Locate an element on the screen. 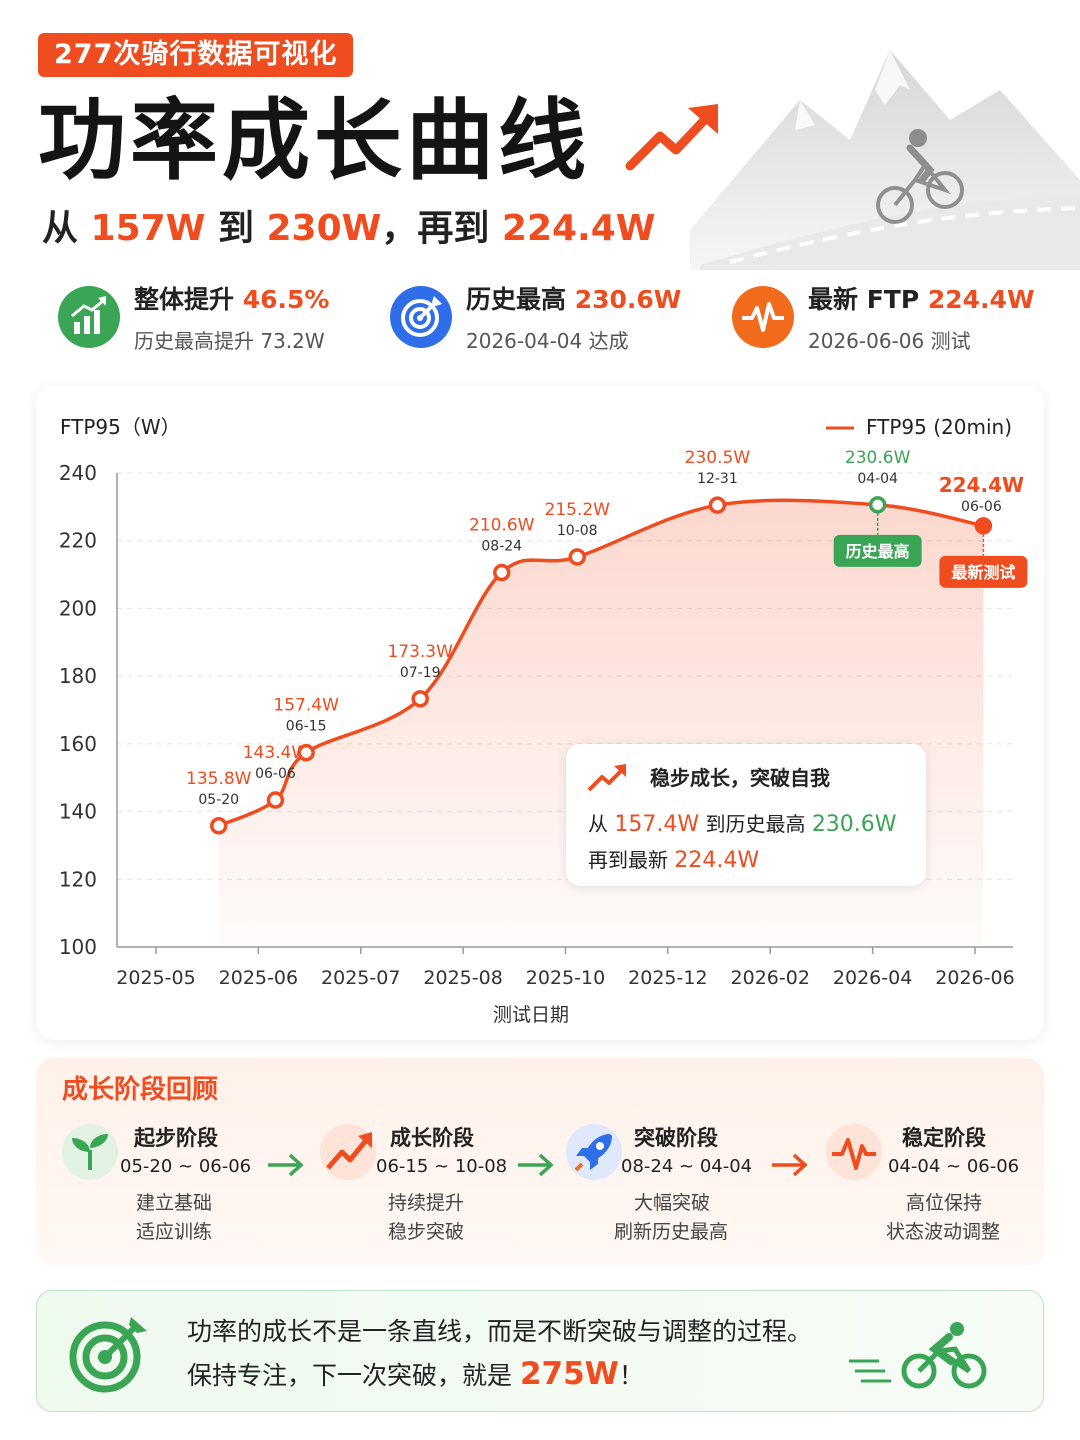 Image resolution: width=1080 pixels, height=1440 pixels. data-value-label: 230.6W is located at coordinates (878, 458).